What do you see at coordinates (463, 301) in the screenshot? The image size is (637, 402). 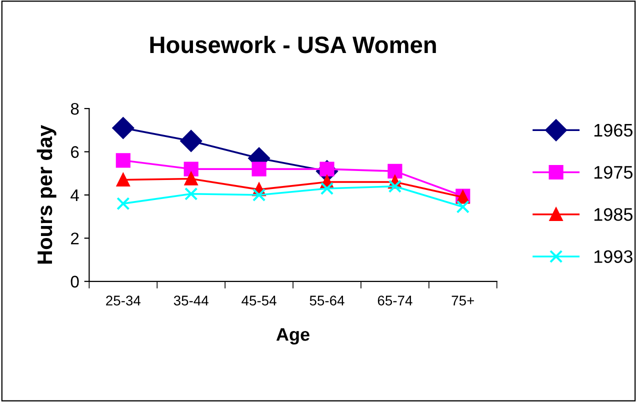 I see `x-tick-label: 75+` at bounding box center [463, 301].